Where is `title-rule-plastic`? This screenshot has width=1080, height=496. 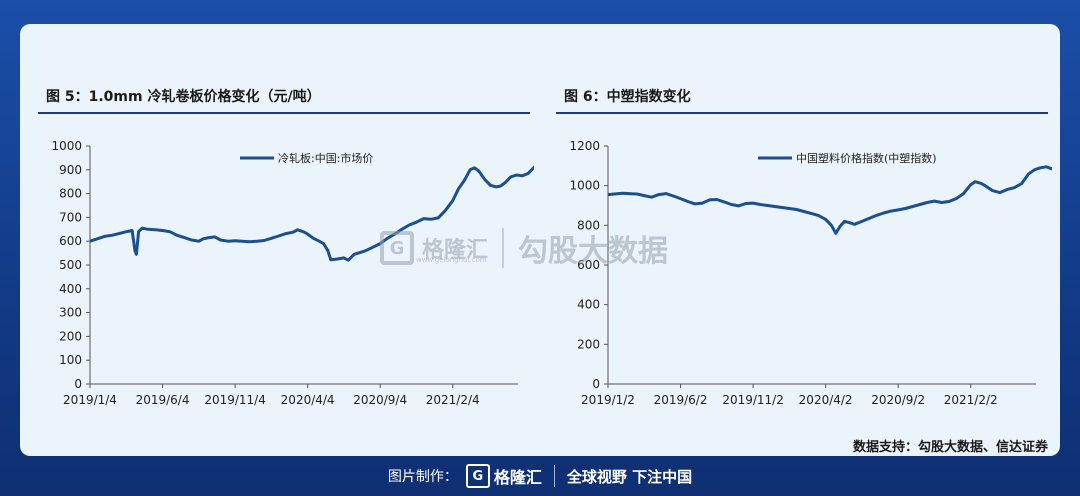
title-rule-plastic is located at coordinates (802, 113).